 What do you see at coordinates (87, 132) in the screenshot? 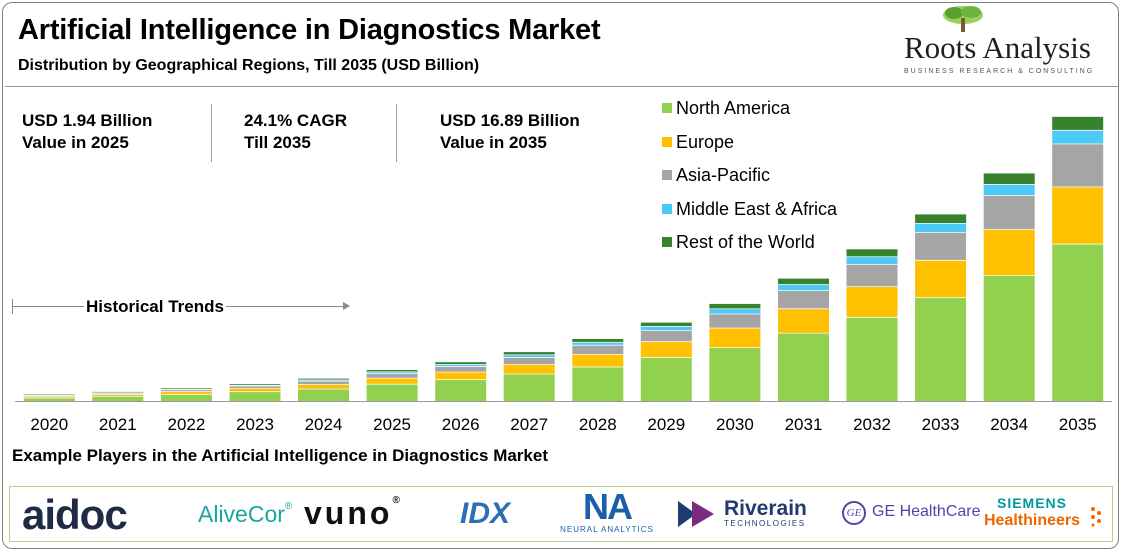
I see `stat-2025-value: USD 1.94 Billion Value in 2025` at bounding box center [87, 132].